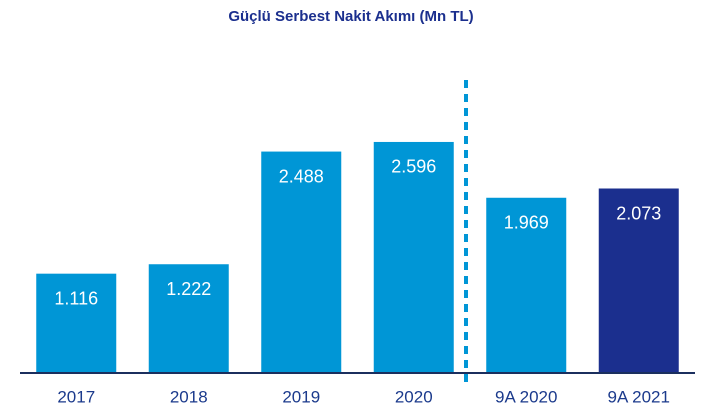 This screenshot has height=414, width=703. Describe the element at coordinates (639, 396) in the screenshot. I see `x-tick-label: 9A 2021` at that location.